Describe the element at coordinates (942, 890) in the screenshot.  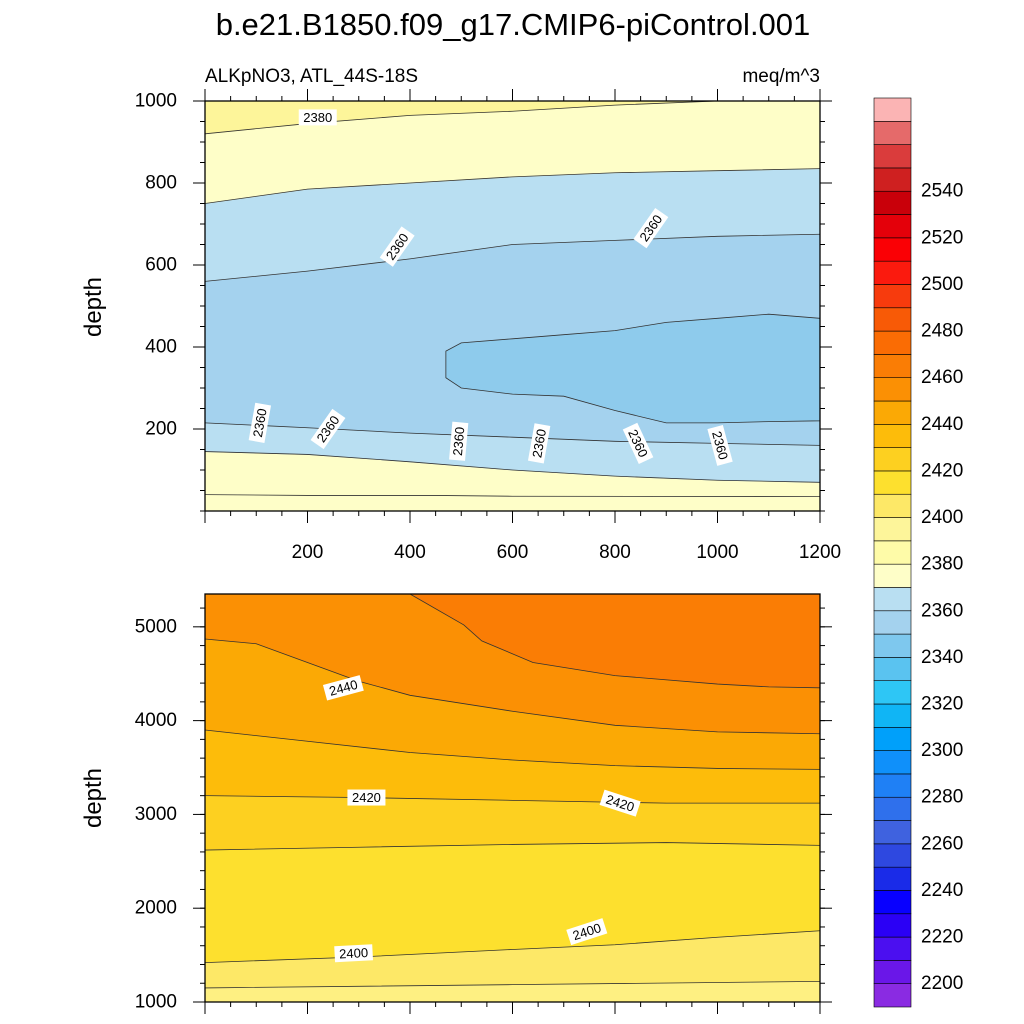
I see `colorbar-label: 2240` at that location.